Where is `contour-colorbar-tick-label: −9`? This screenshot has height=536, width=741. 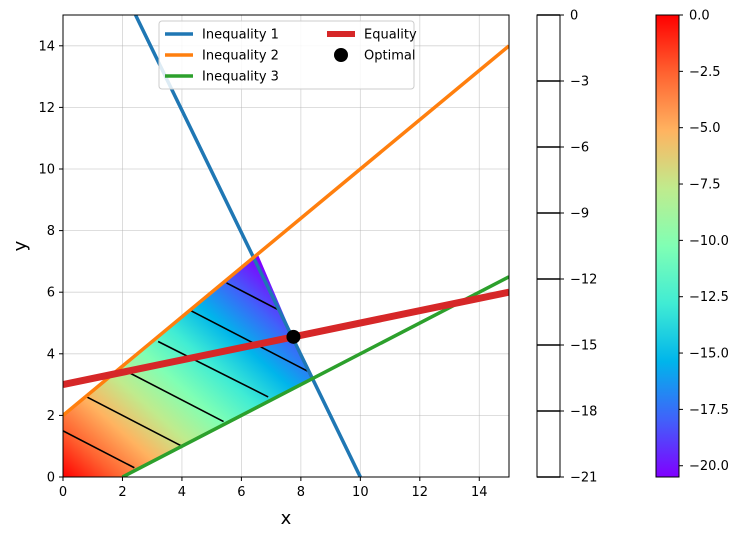 contour-colorbar-tick-label: −9 is located at coordinates (579, 214).